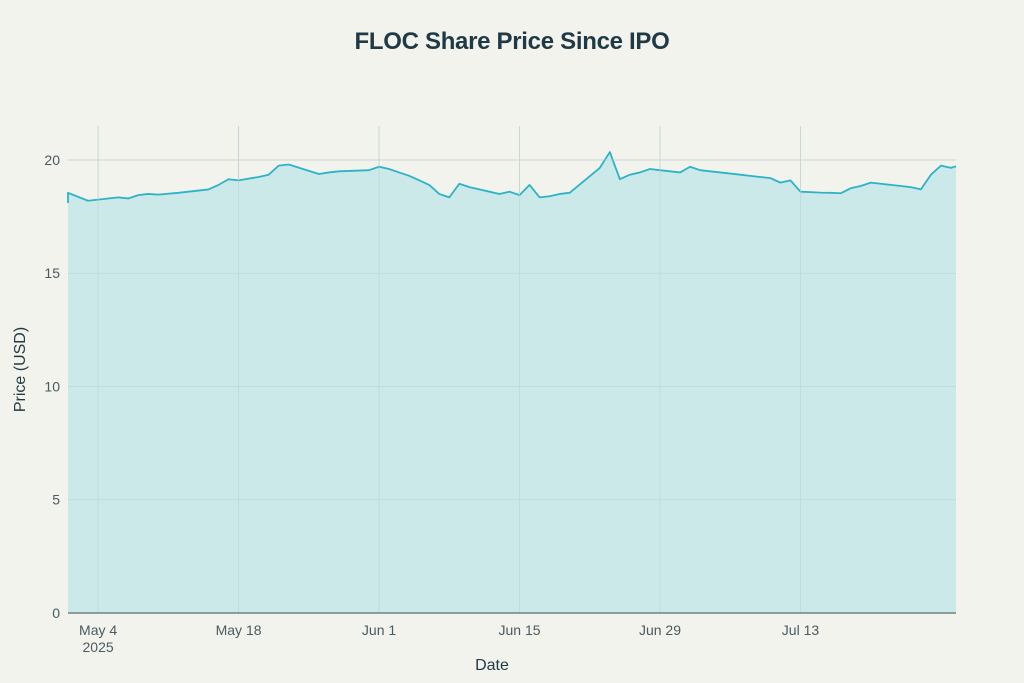 The image size is (1024, 683). What do you see at coordinates (512, 41) in the screenshot?
I see `chart-title: FLOC Share Price Since IPO` at bounding box center [512, 41].